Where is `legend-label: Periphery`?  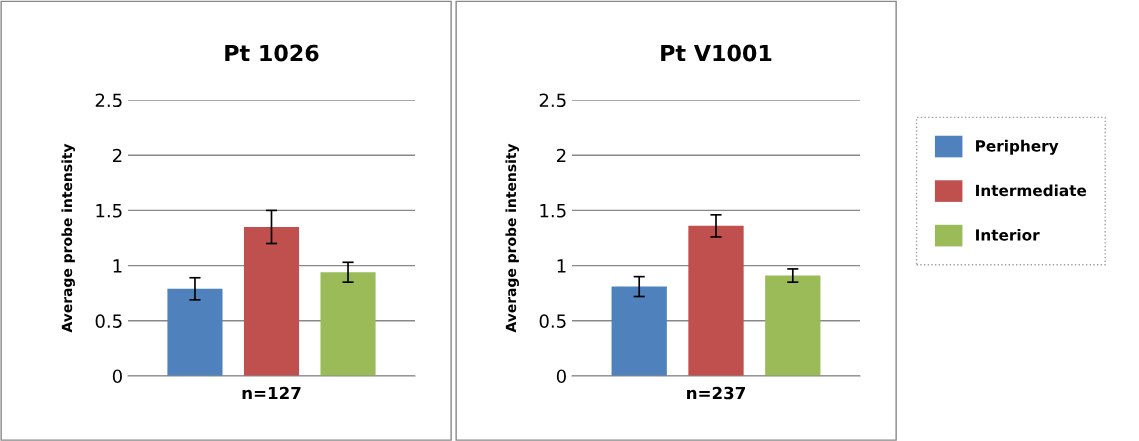
legend-label: Periphery is located at coordinates (1017, 147).